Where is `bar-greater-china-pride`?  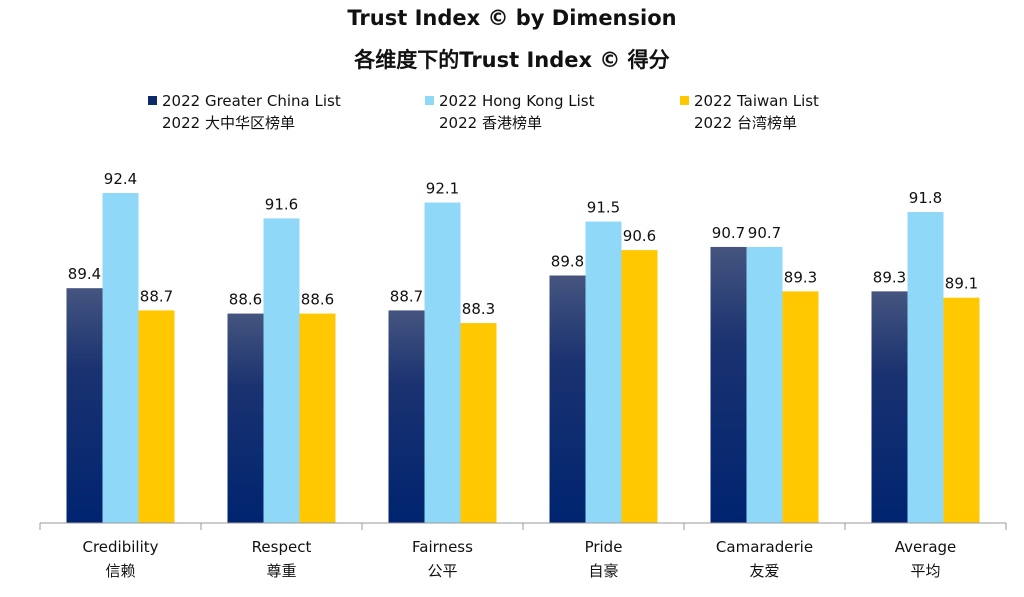
bar-greater-china-pride is located at coordinates (567, 399).